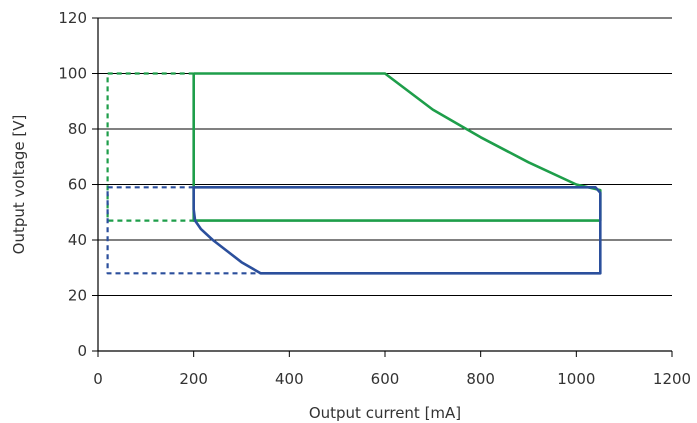 This screenshot has width=697, height=423. What do you see at coordinates (77, 240) in the screenshot?
I see `y-tick-label-40: 40` at bounding box center [77, 240].